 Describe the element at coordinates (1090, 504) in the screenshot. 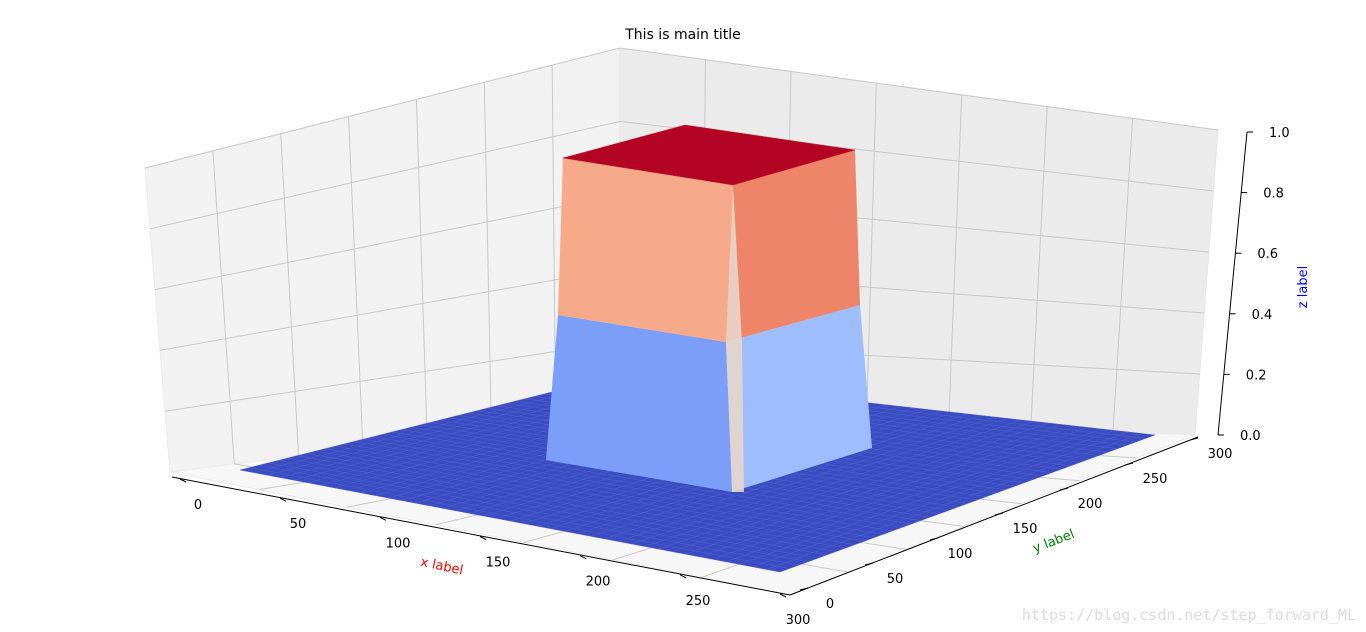

I see `y-tick-label: 200` at that location.